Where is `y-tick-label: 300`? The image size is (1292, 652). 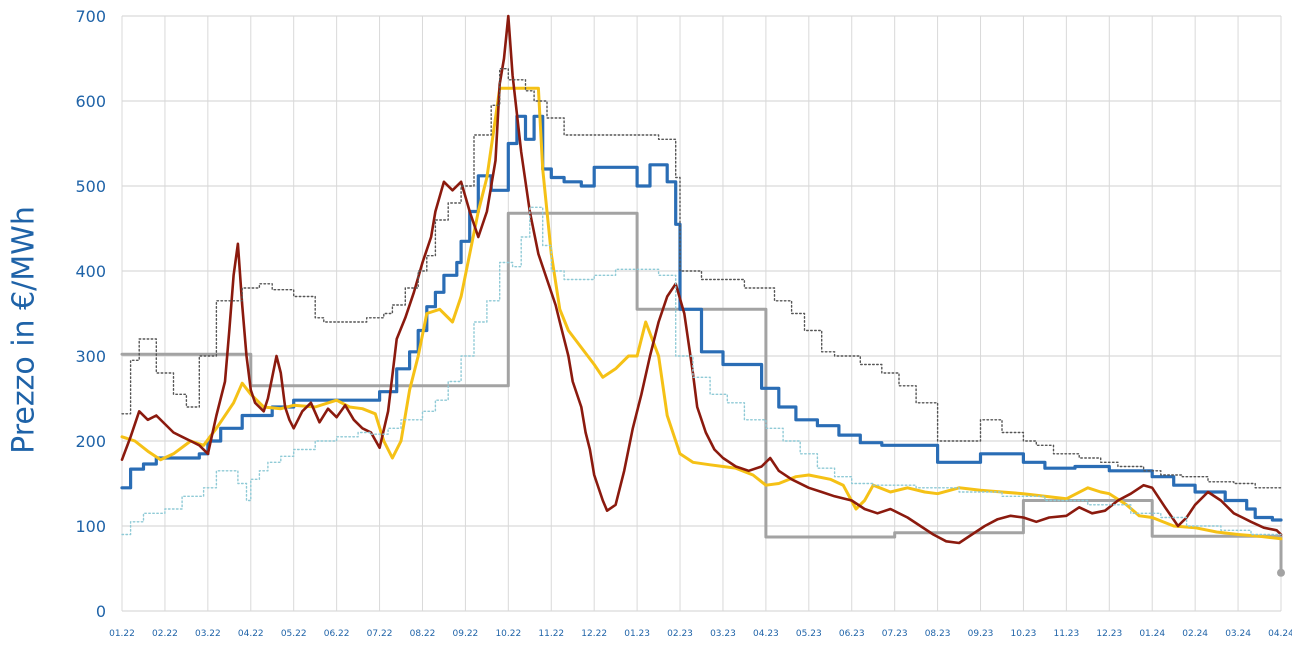
y-tick-label: 300 is located at coordinates (90, 356).